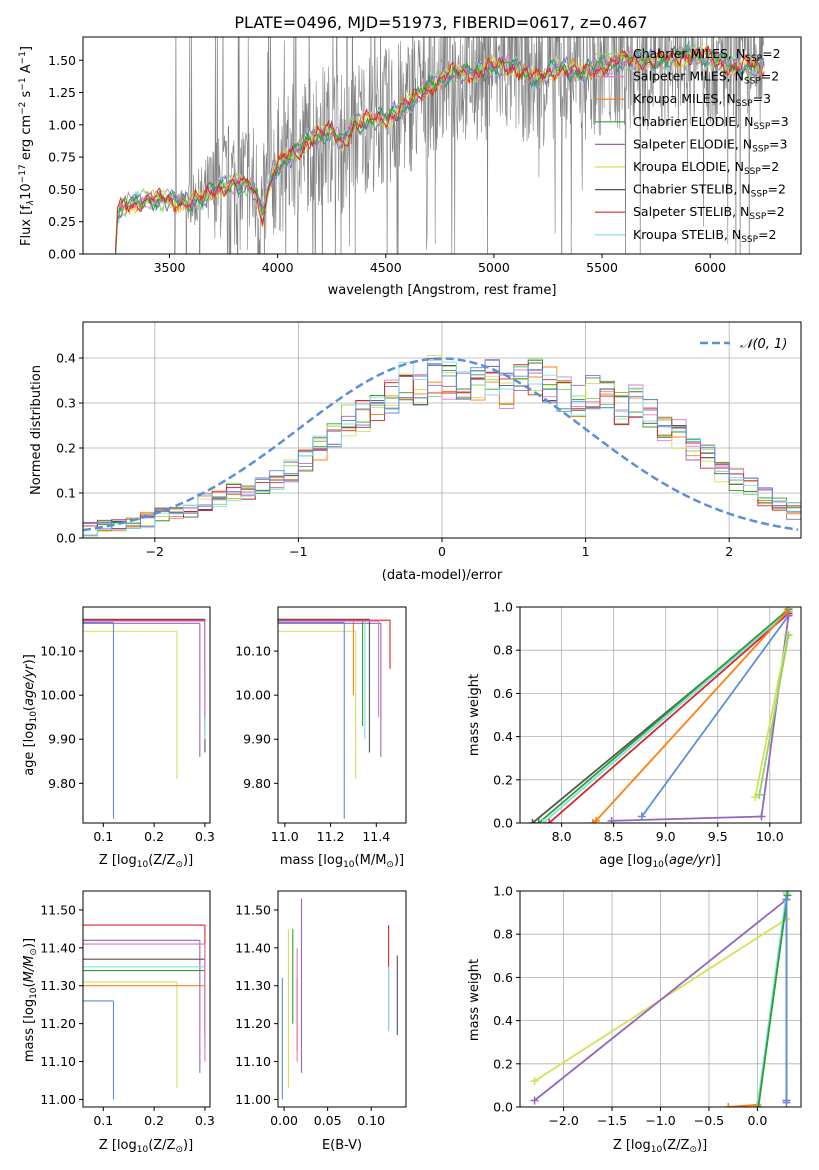  What do you see at coordinates (705, 236) in the screenshot?
I see `legend-label: Kroupa STELIB, NSSP=2` at bounding box center [705, 236].